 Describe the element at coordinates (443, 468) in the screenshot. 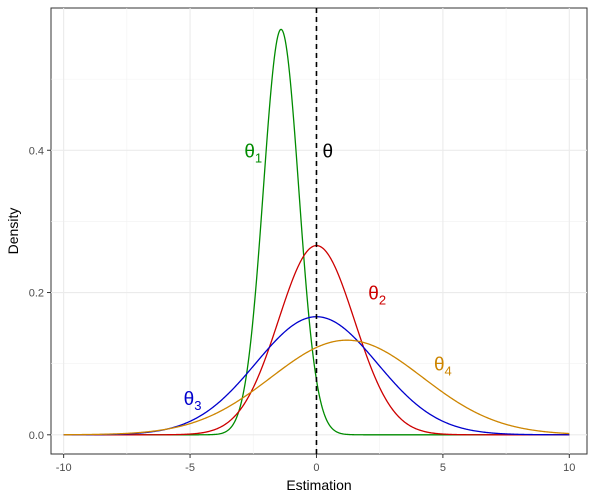

I see `x-tick-label: 5` at that location.